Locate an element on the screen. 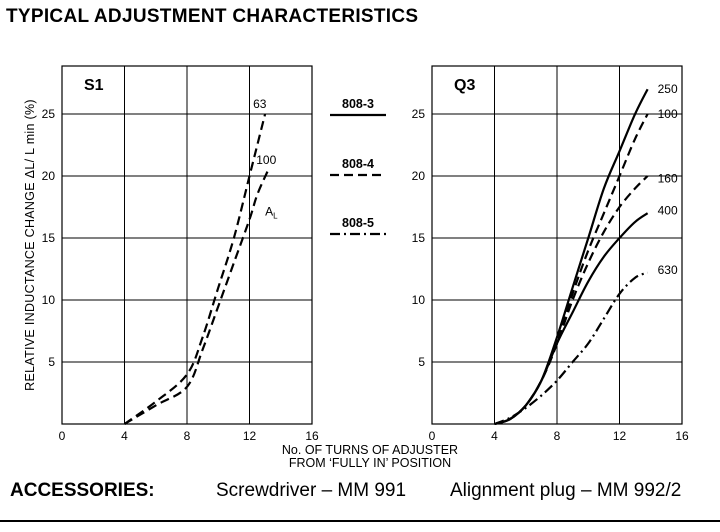 Image resolution: width=720 pixels, height=532 pixels. annotation-al: AL is located at coordinates (271, 213).